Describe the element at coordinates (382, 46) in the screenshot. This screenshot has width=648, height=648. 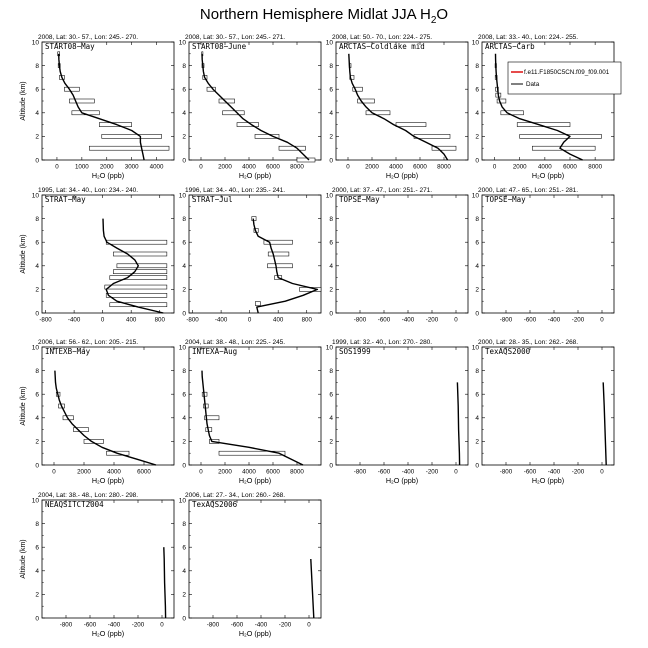
I see `panel-title: ARCTAS−Coldlake mid` at that location.